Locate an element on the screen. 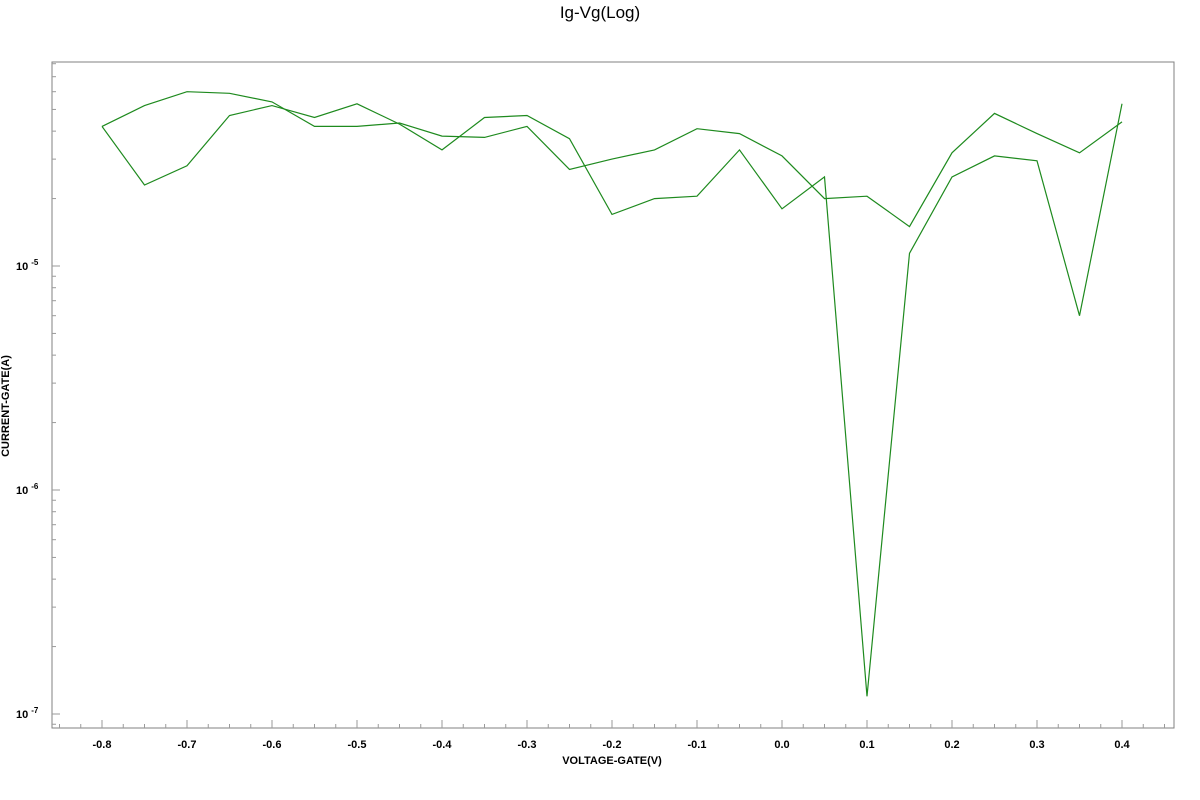  x-tick-label: 0.2 is located at coordinates (951, 745).